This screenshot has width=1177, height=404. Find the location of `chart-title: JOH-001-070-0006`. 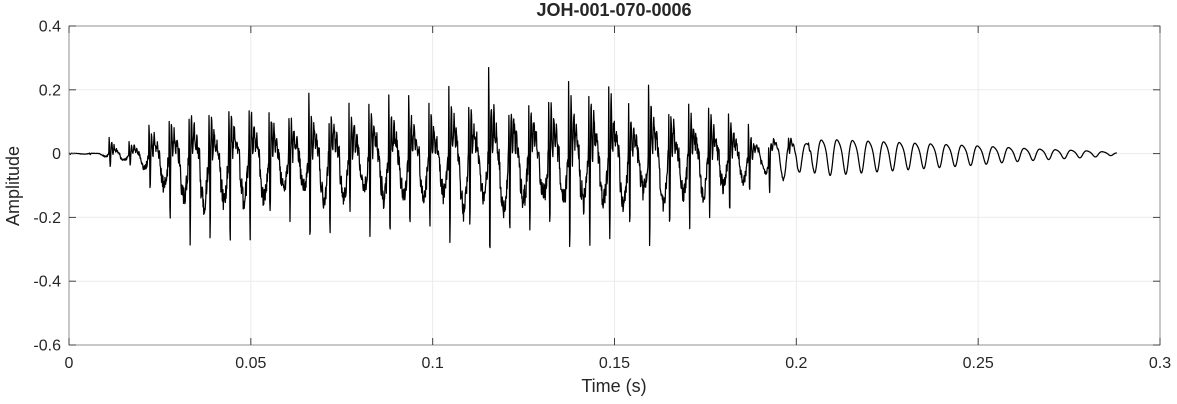

chart-title: JOH-001-070-0006 is located at coordinates (613, 10).